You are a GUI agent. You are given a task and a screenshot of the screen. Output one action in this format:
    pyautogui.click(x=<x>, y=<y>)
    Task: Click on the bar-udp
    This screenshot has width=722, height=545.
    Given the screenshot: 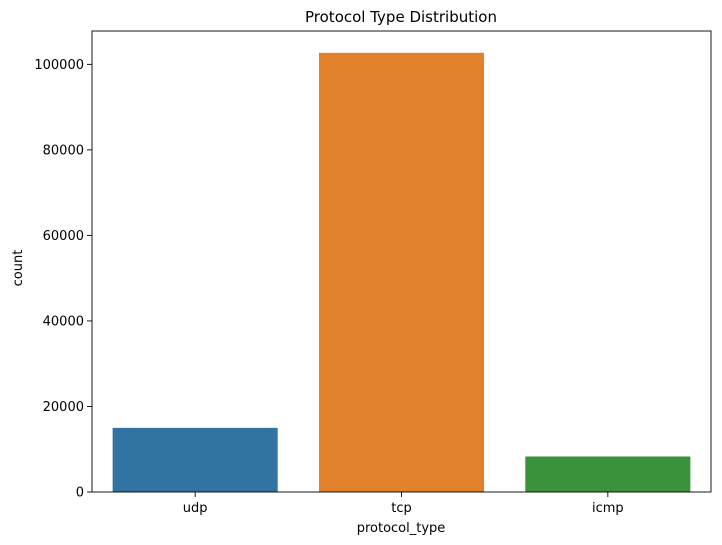 What is the action you would take?
    pyautogui.click(x=195, y=459)
    